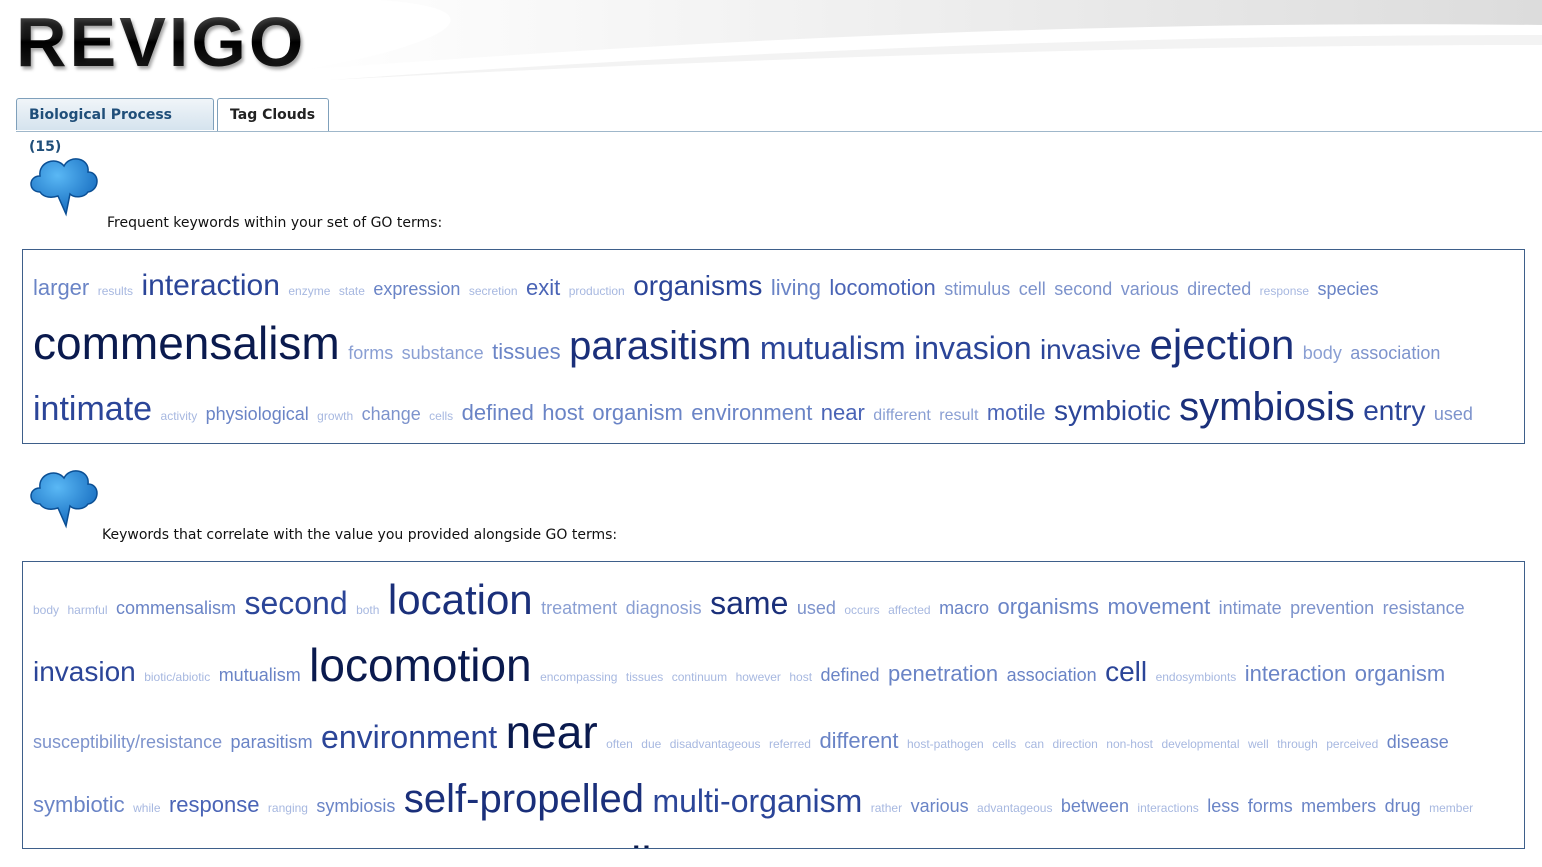  I want to click on keyword-link: perceived, so click(1352, 744).